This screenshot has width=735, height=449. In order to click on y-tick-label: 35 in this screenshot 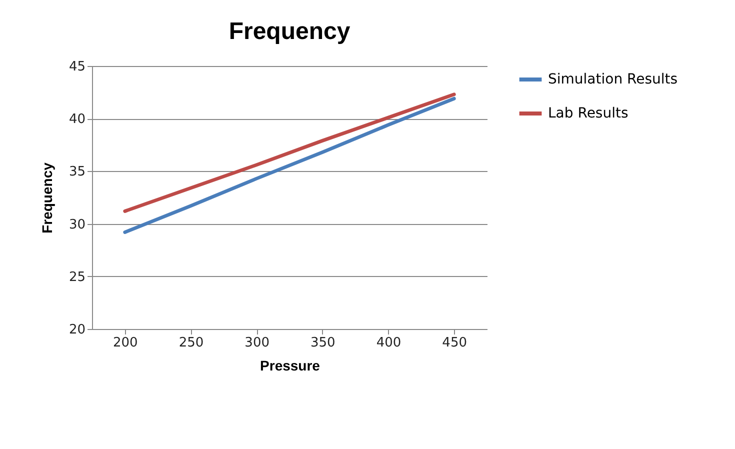, I will do `click(77, 172)`.